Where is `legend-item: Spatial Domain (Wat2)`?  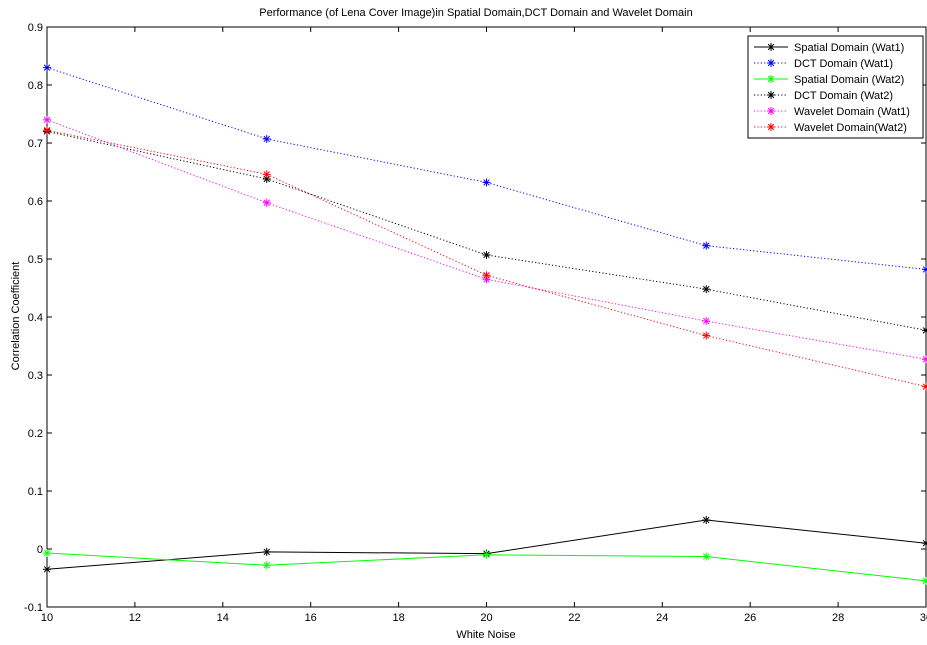
legend-item: Spatial Domain (Wat2) is located at coordinates (829, 80).